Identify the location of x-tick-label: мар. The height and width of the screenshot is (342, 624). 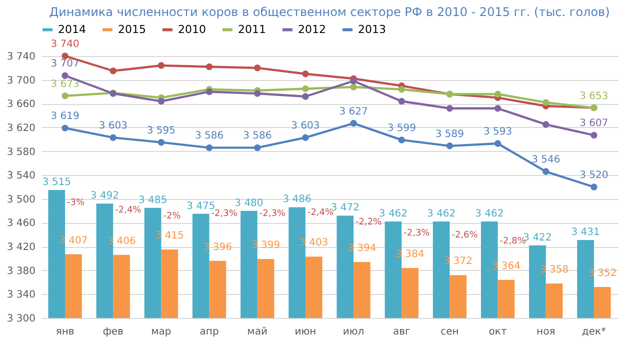
(161, 332).